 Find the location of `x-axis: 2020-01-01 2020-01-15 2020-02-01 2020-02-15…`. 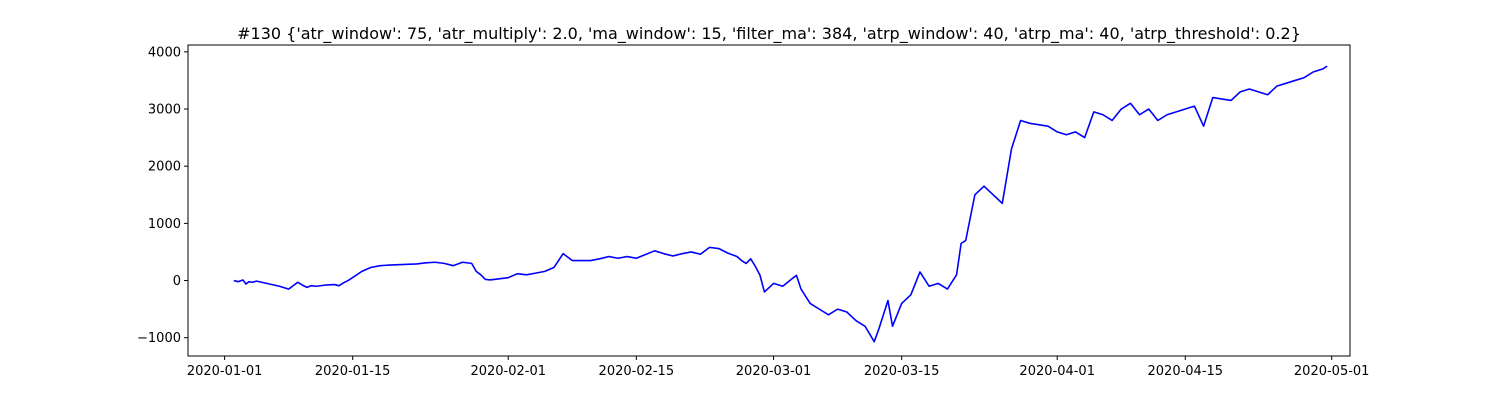

x-axis: 2020-01-01 2020-01-15 2020-02-01 2020-02-15… is located at coordinates (778, 367).